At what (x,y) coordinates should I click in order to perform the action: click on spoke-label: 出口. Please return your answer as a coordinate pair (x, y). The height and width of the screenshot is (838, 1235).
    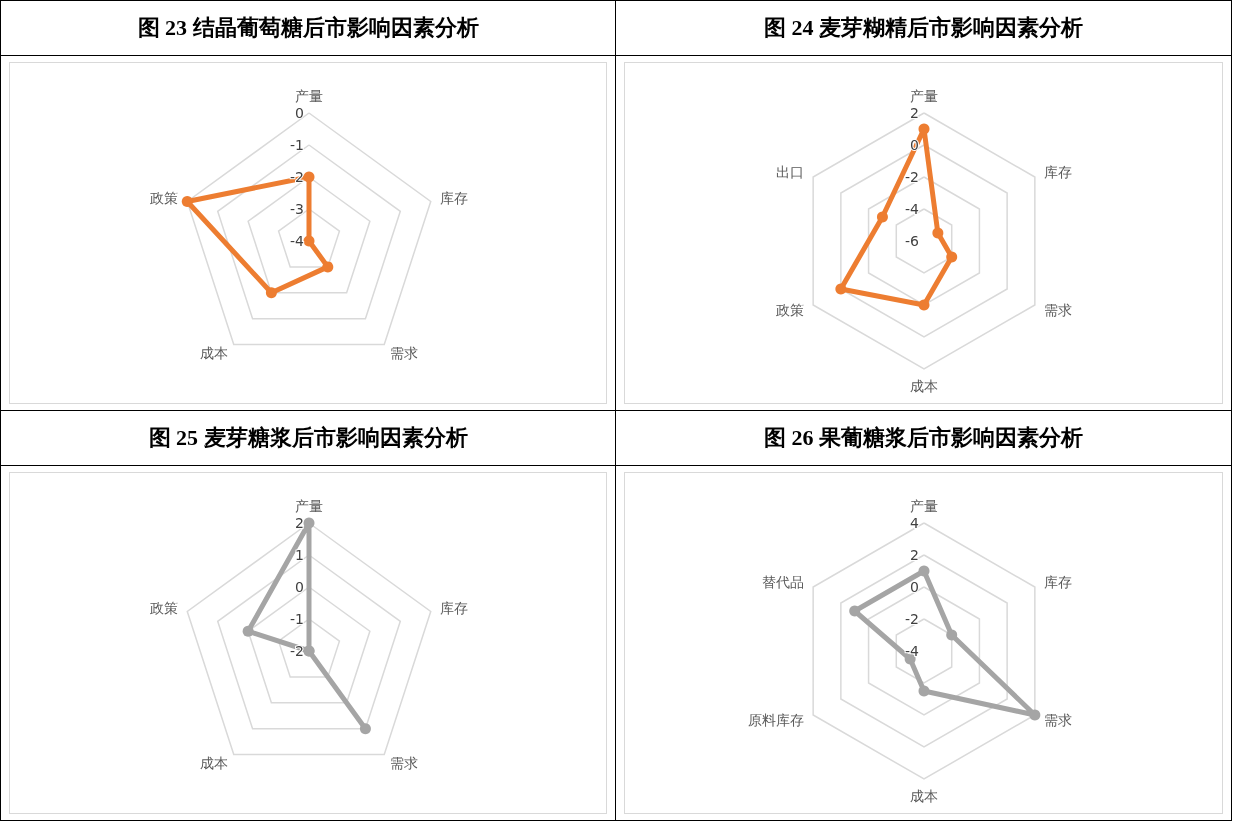
    Looking at the image, I should click on (790, 172).